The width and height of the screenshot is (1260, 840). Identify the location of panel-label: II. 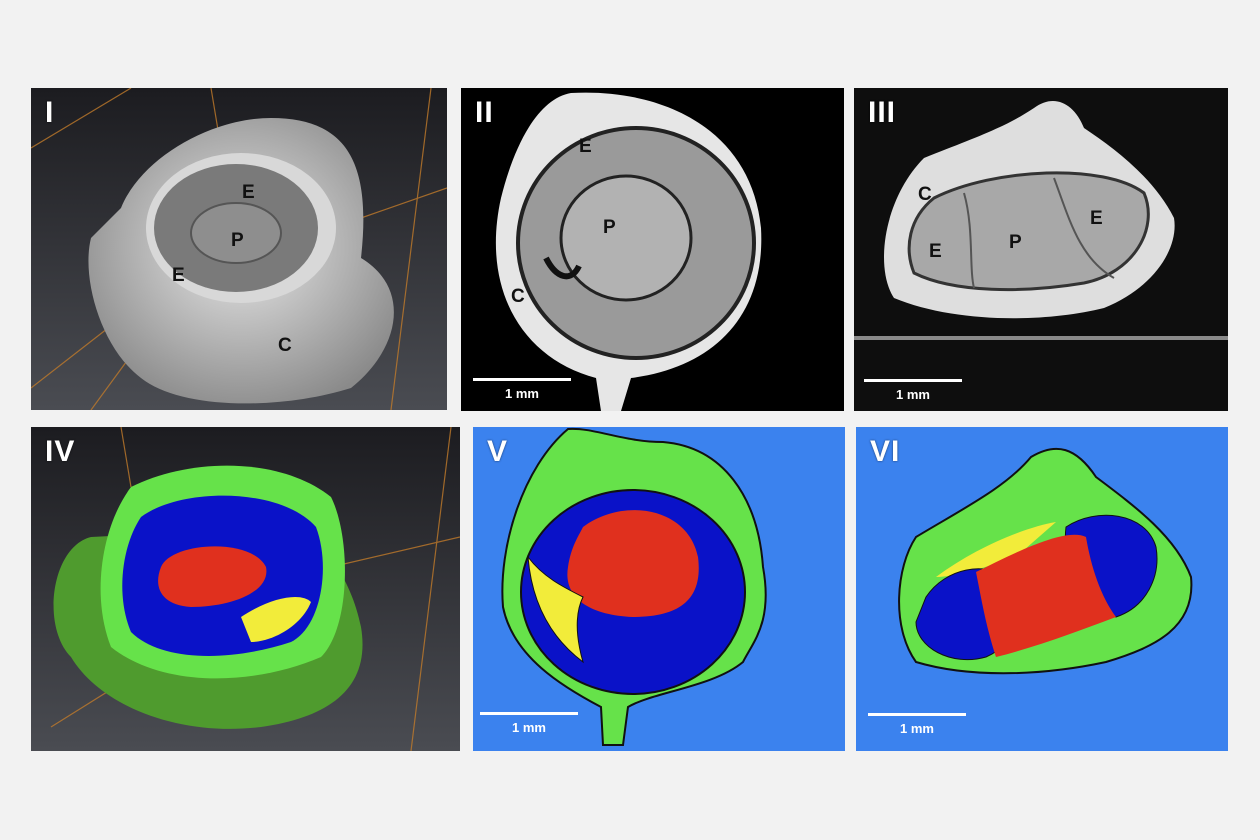
(484, 112).